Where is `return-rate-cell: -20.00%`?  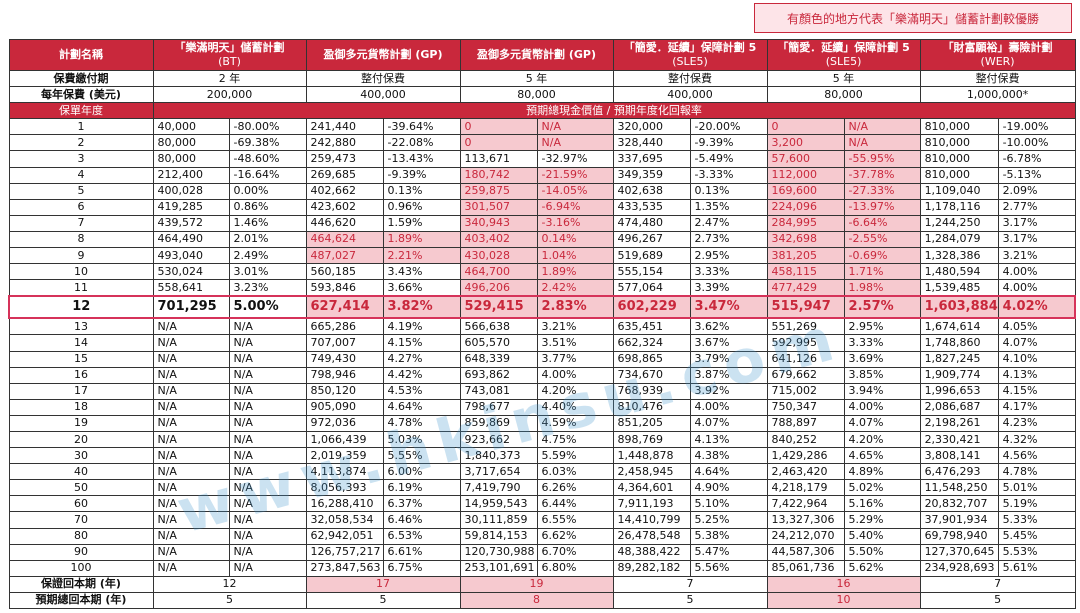 return-rate-cell: -20.00% is located at coordinates (728, 127).